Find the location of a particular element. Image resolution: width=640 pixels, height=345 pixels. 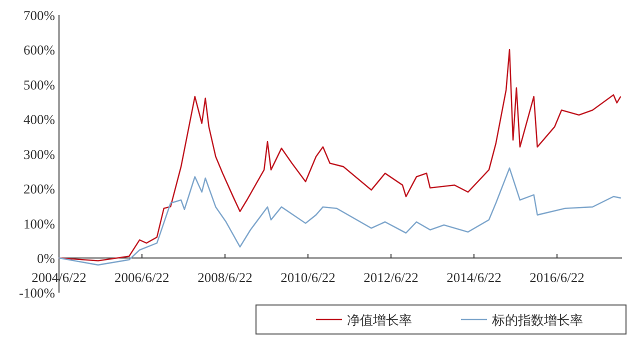

y-tick-label: 200% is located at coordinates (39, 189).